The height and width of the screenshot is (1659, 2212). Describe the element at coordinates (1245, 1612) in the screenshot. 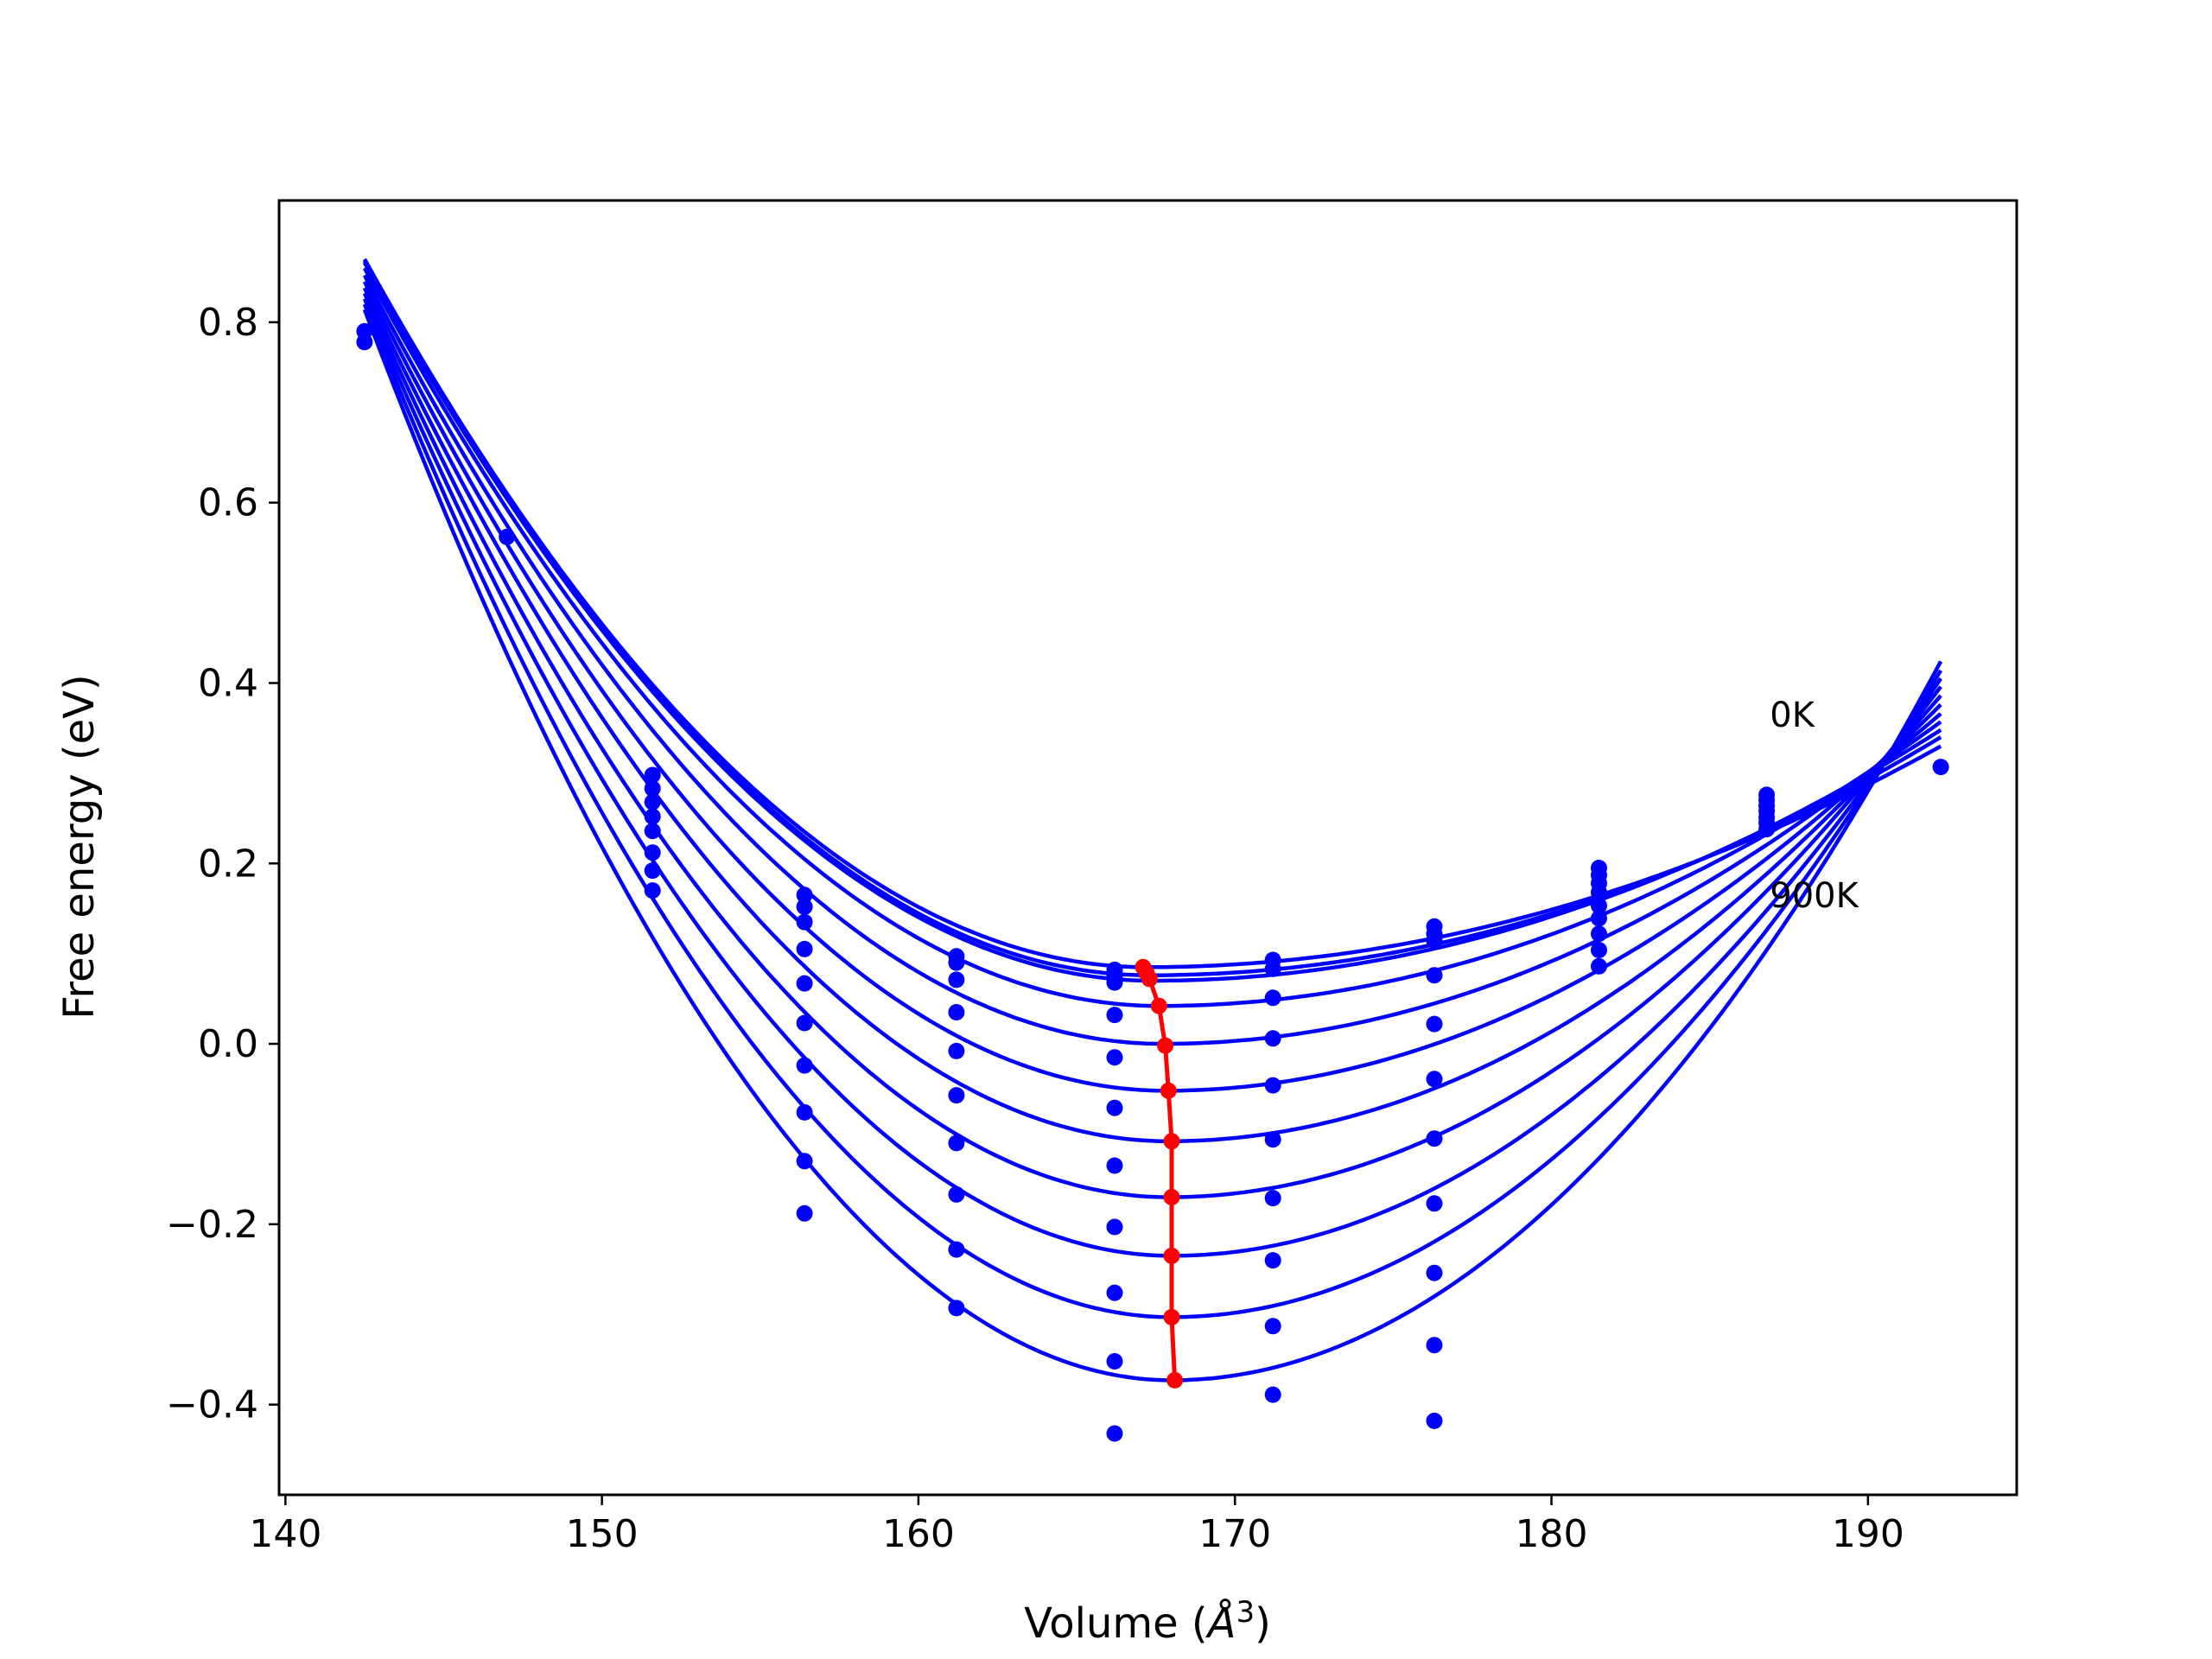

I see `x-axis-label-exponent: 3` at that location.